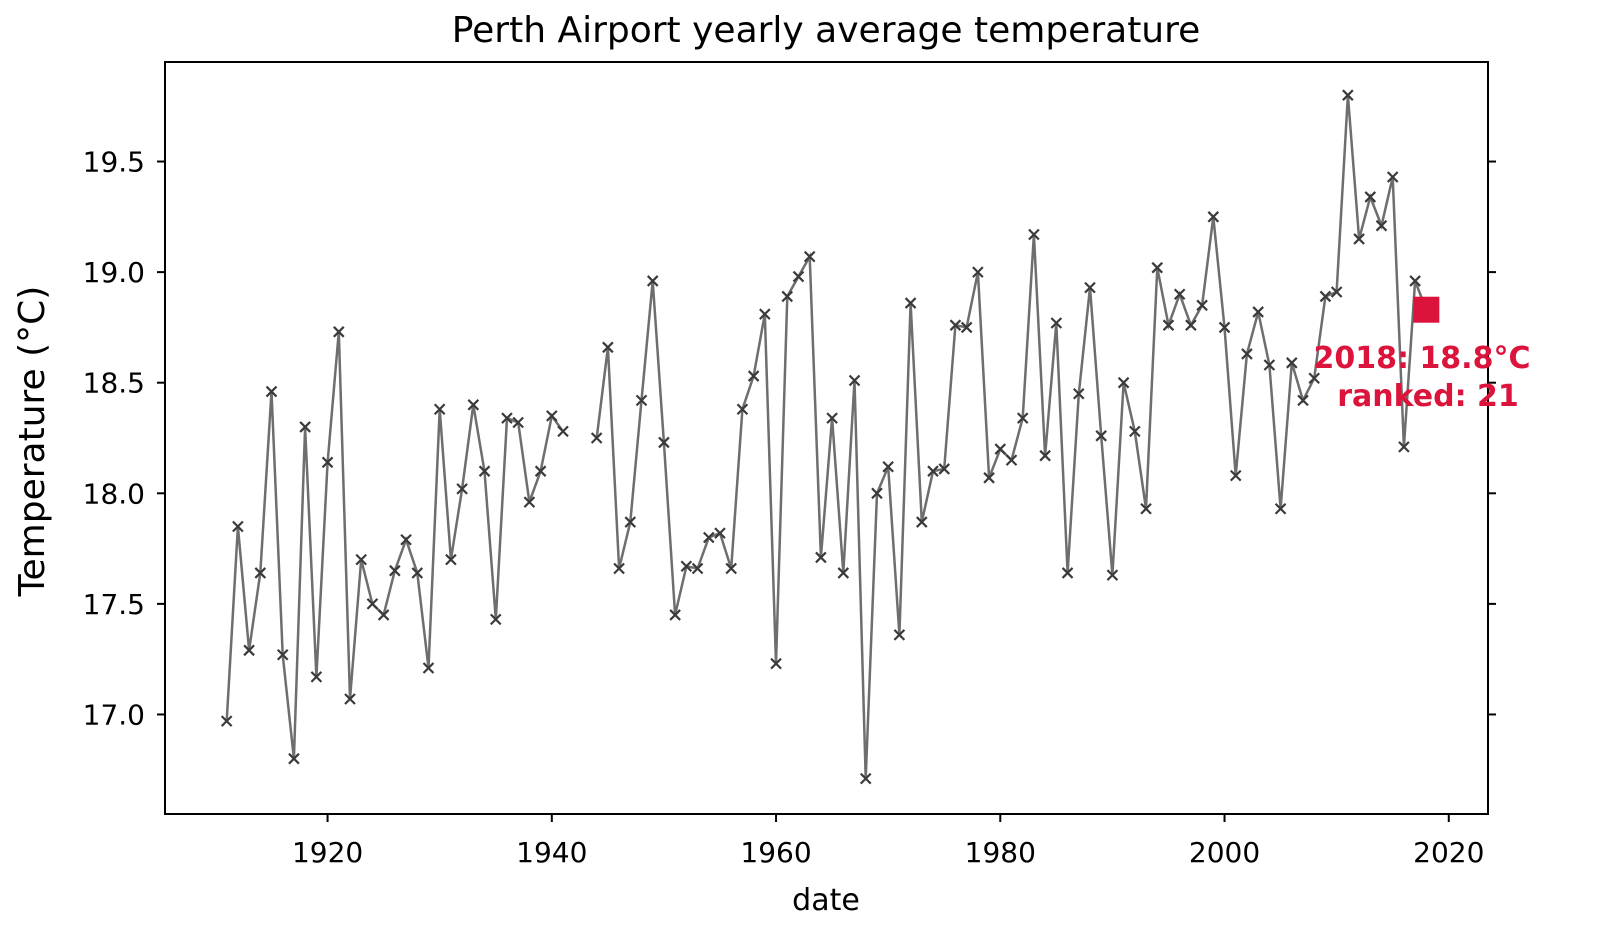 This screenshot has width=1600, height=948. What do you see at coordinates (1428, 396) in the screenshot?
I see `highlight-annotation-line2: ranked: 21` at bounding box center [1428, 396].